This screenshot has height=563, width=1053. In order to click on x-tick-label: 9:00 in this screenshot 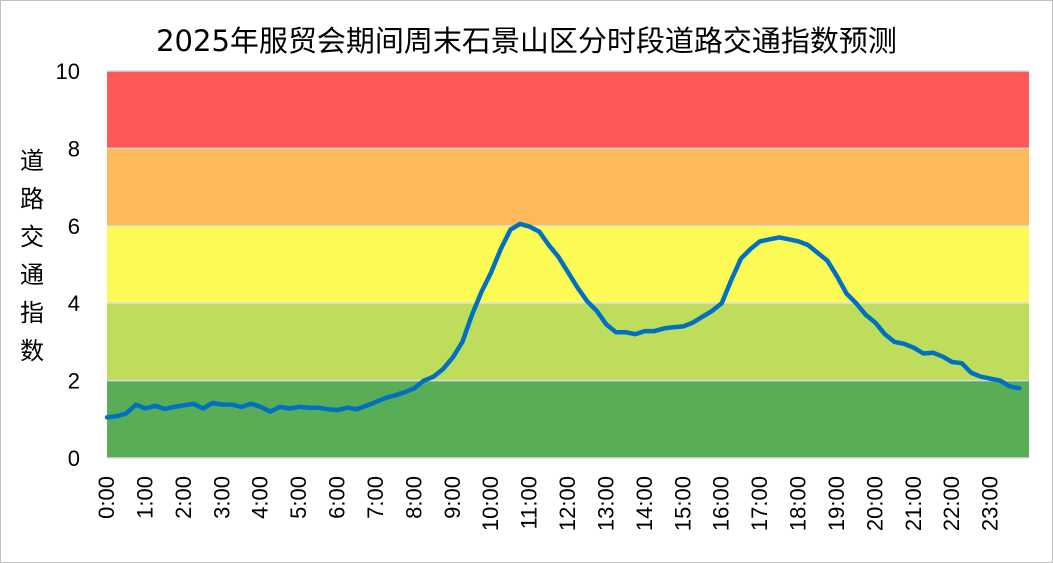, I will do `click(452, 497)`.